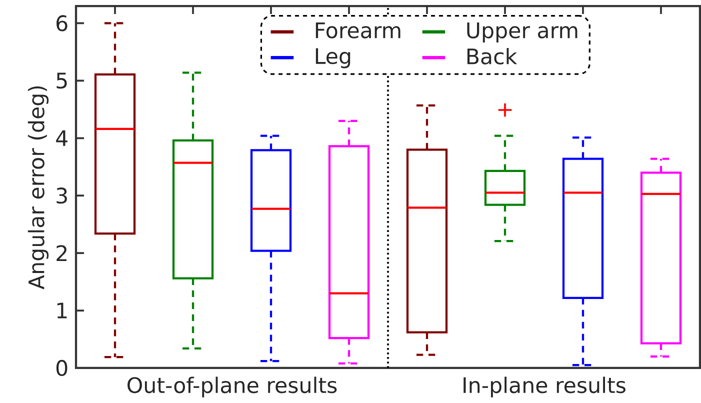  I want to click on y-axis-title: Angular error (deg), so click(38, 188).